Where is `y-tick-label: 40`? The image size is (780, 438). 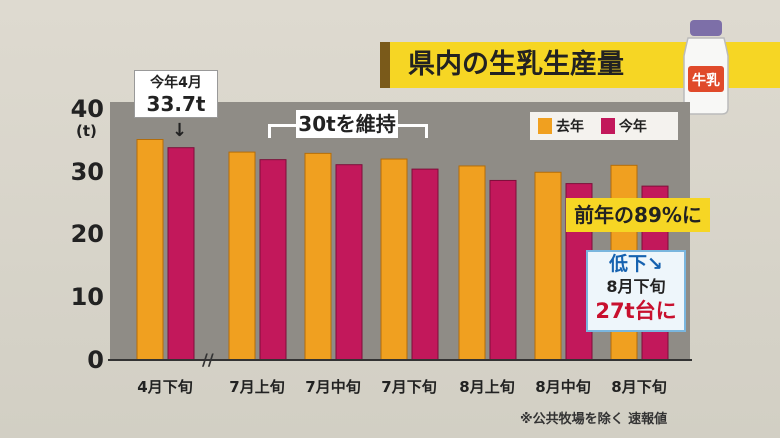 y-tick-label: 40 is located at coordinates (87, 109).